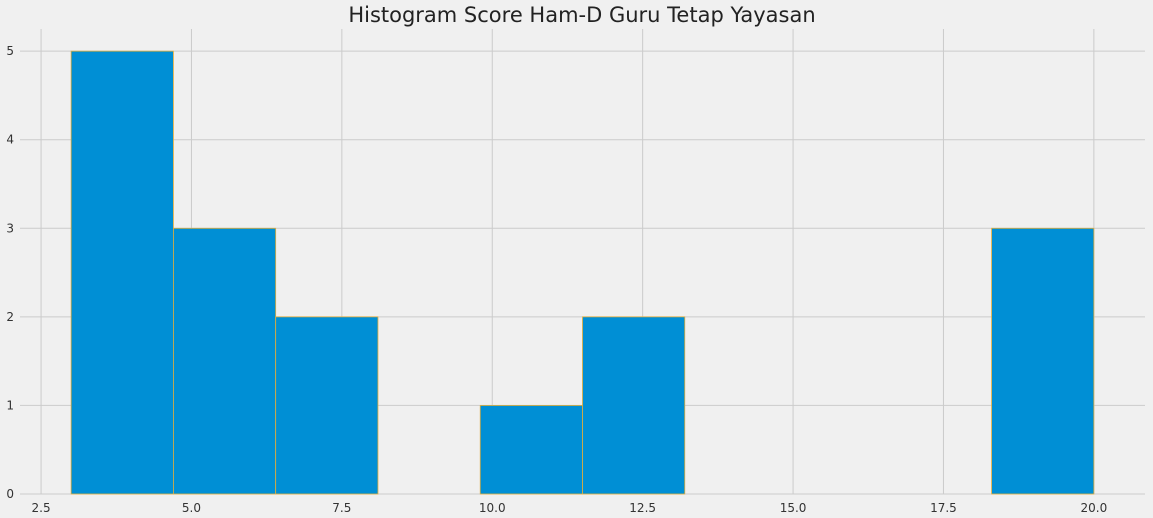  Describe the element at coordinates (10, 317) in the screenshot. I see `y-tick-label: 2` at that location.